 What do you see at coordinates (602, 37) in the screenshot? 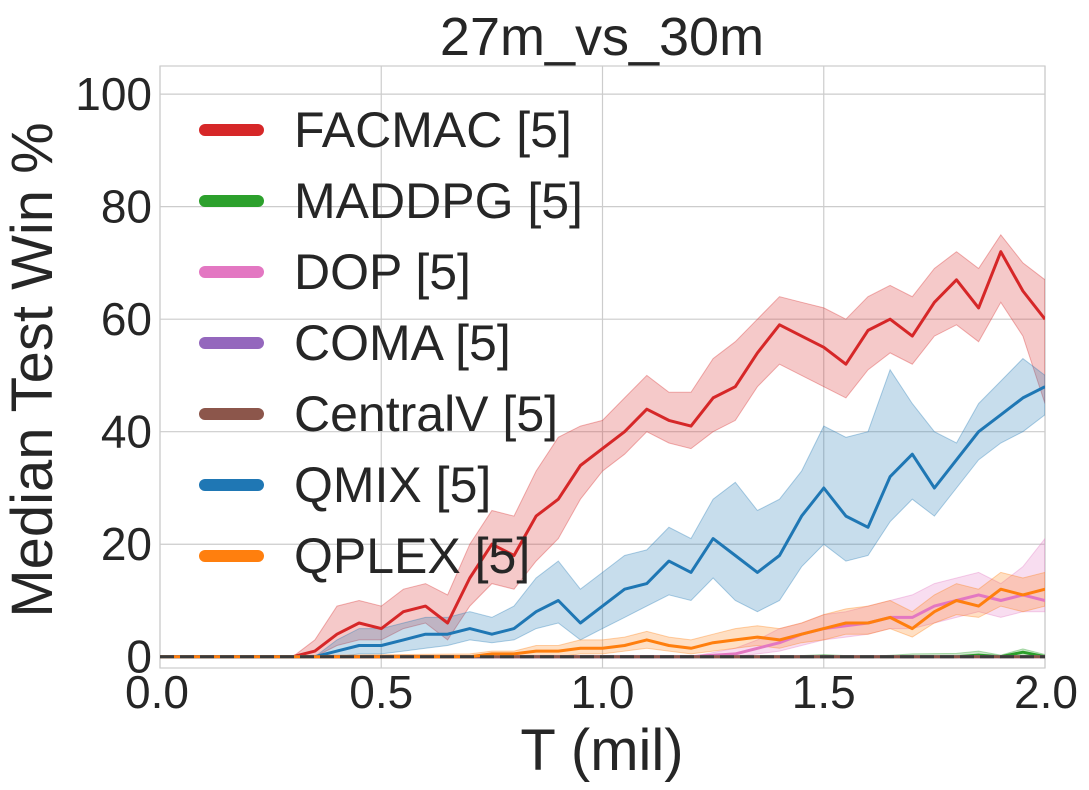
I see `chart-title: 27m_vs_30m` at bounding box center [602, 37].